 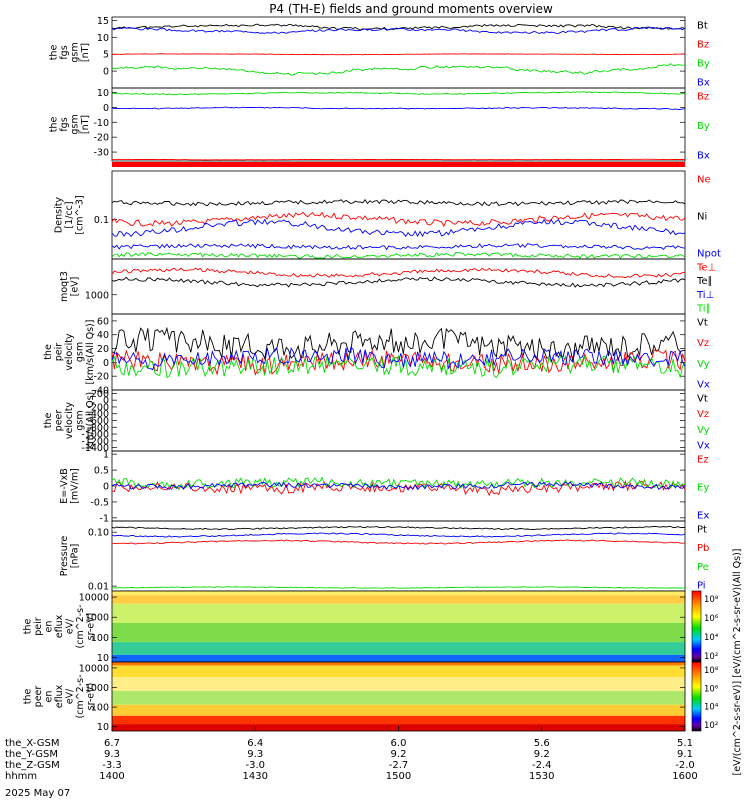 I want to click on y-axis-label: en, so click(x=49, y=697).